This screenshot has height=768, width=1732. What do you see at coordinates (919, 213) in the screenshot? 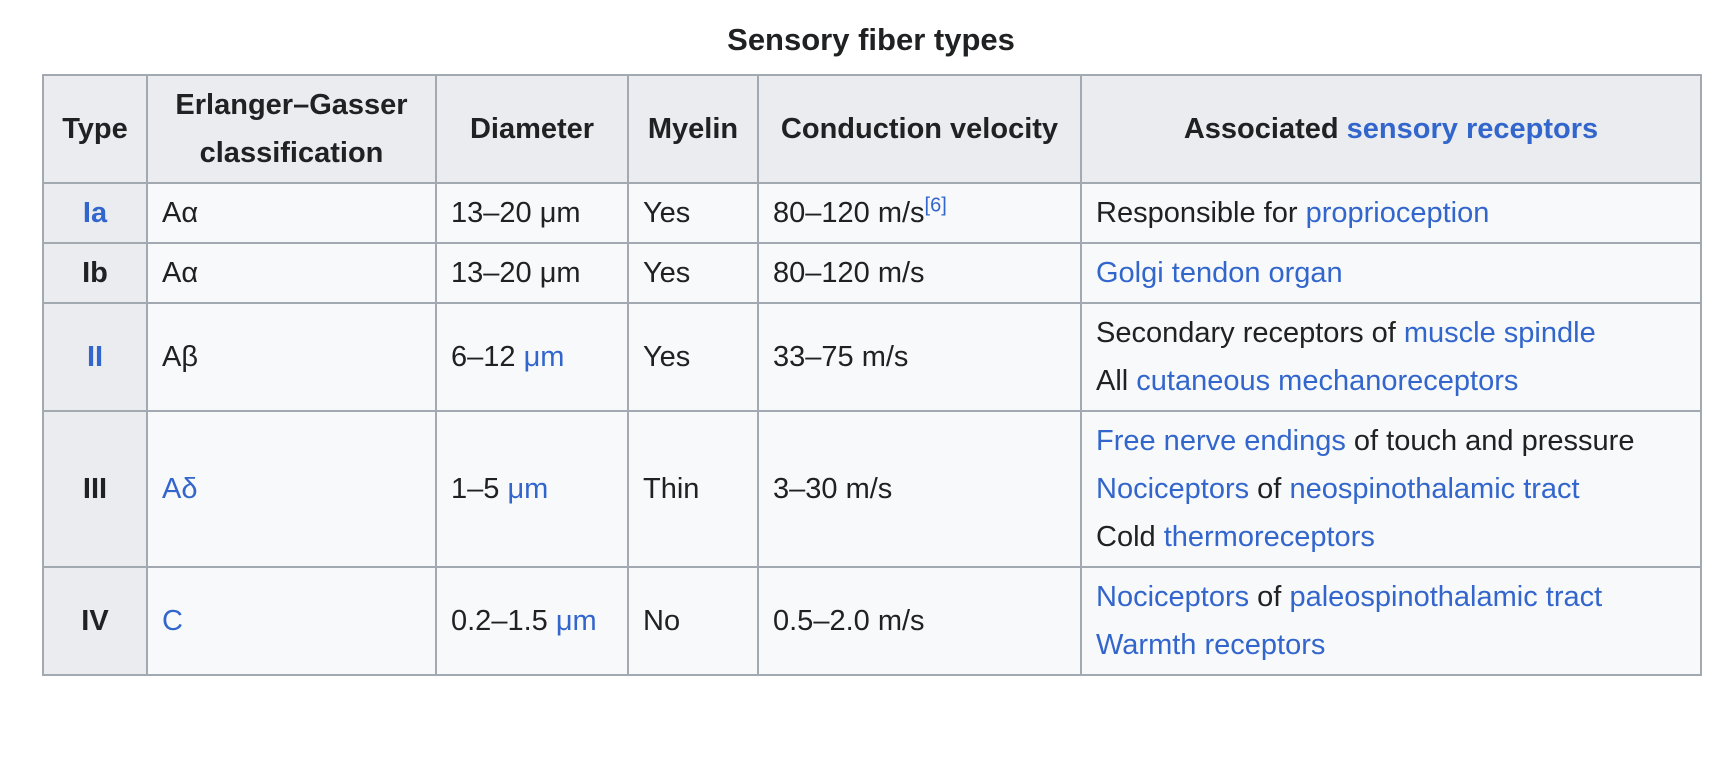
I see `cell-velocity: 80–120 m/s[6]` at bounding box center [919, 213].